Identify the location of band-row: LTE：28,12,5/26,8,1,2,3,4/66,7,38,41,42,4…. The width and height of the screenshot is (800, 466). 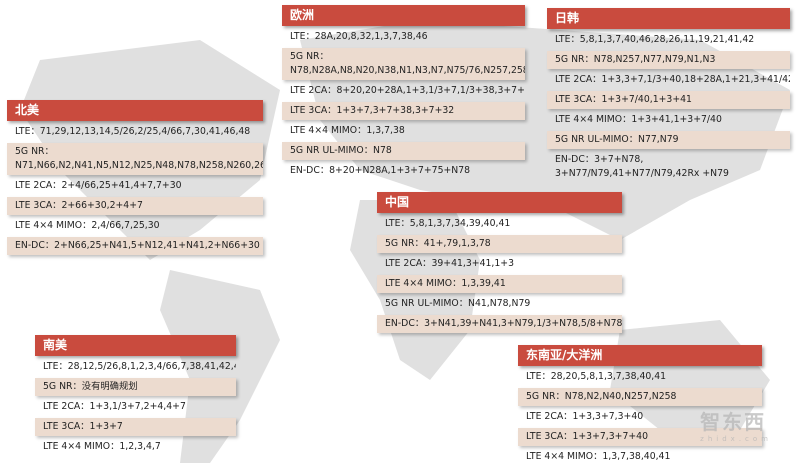
(139, 366).